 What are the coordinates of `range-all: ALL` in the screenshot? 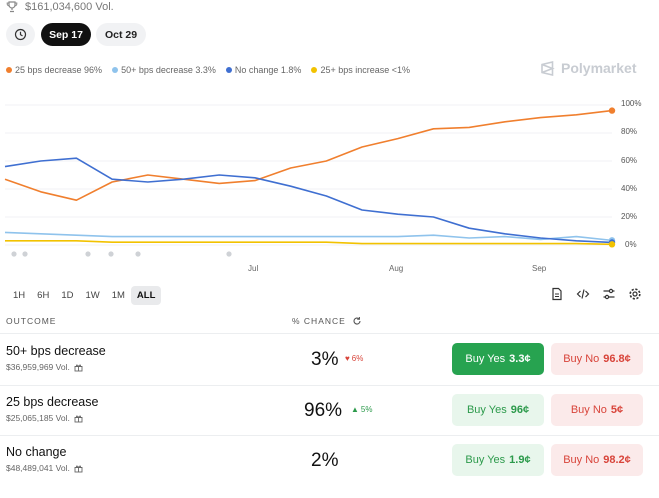 It's located at (146, 295).